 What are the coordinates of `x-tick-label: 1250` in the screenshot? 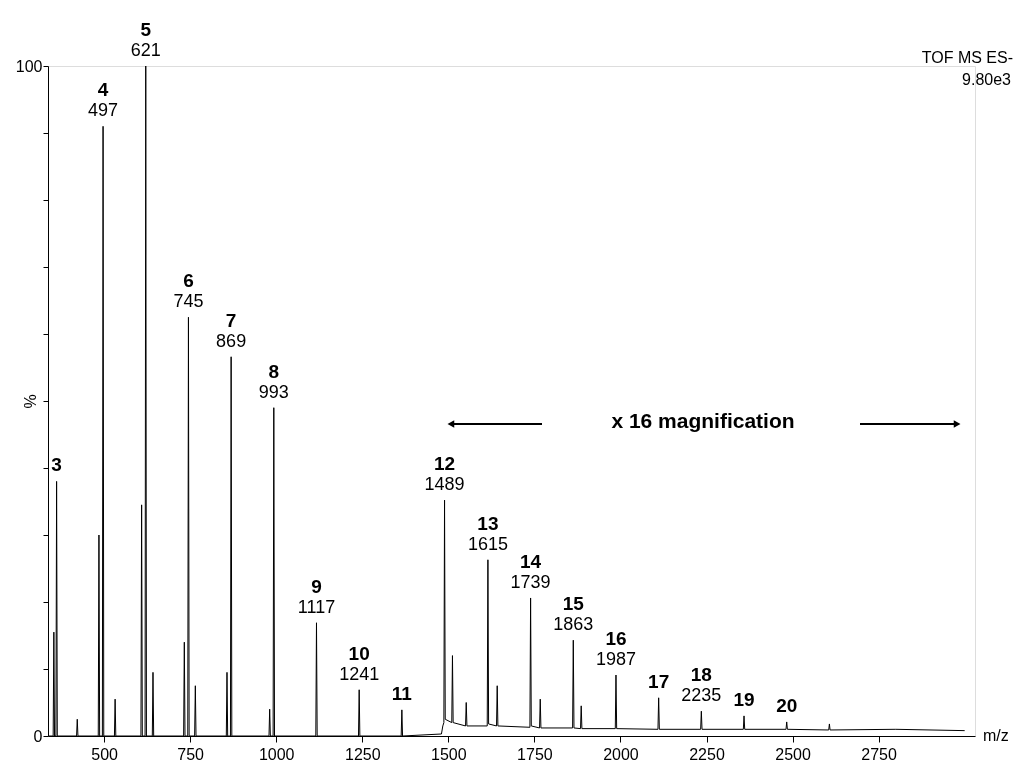 It's located at (362, 754).